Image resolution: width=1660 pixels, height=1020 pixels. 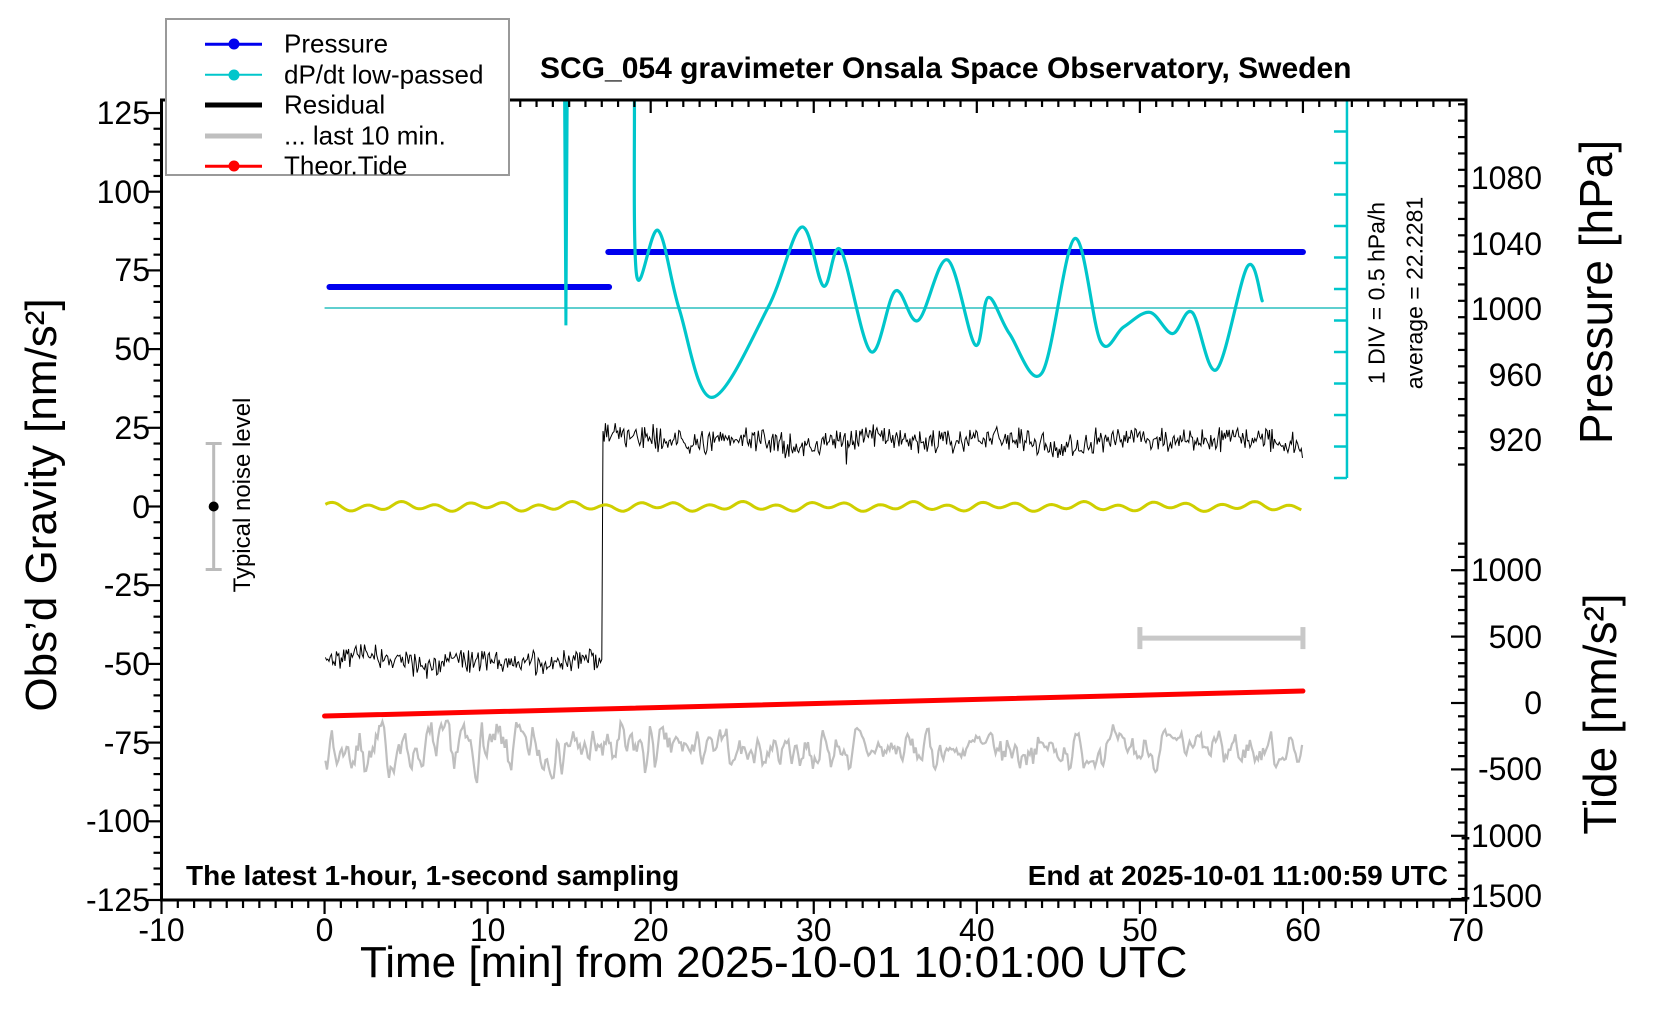 I want to click on legend-item-dp-dt-low-passed: dP/dt low-passed, so click(x=337, y=74).